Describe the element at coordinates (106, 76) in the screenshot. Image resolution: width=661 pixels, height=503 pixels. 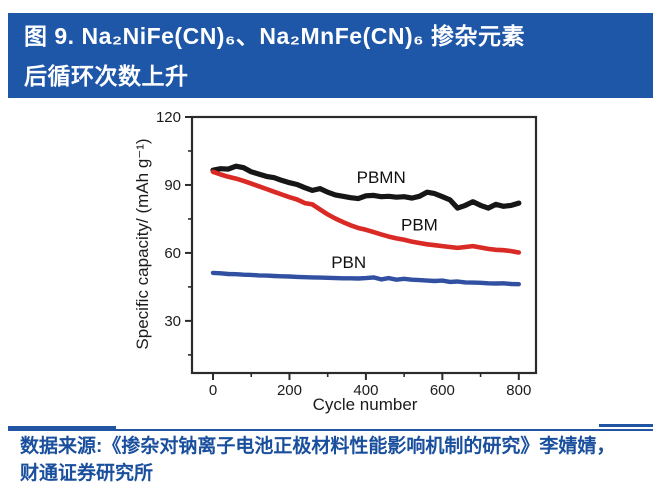
I see `figure-title-line-2: 后循环次数上升` at that location.